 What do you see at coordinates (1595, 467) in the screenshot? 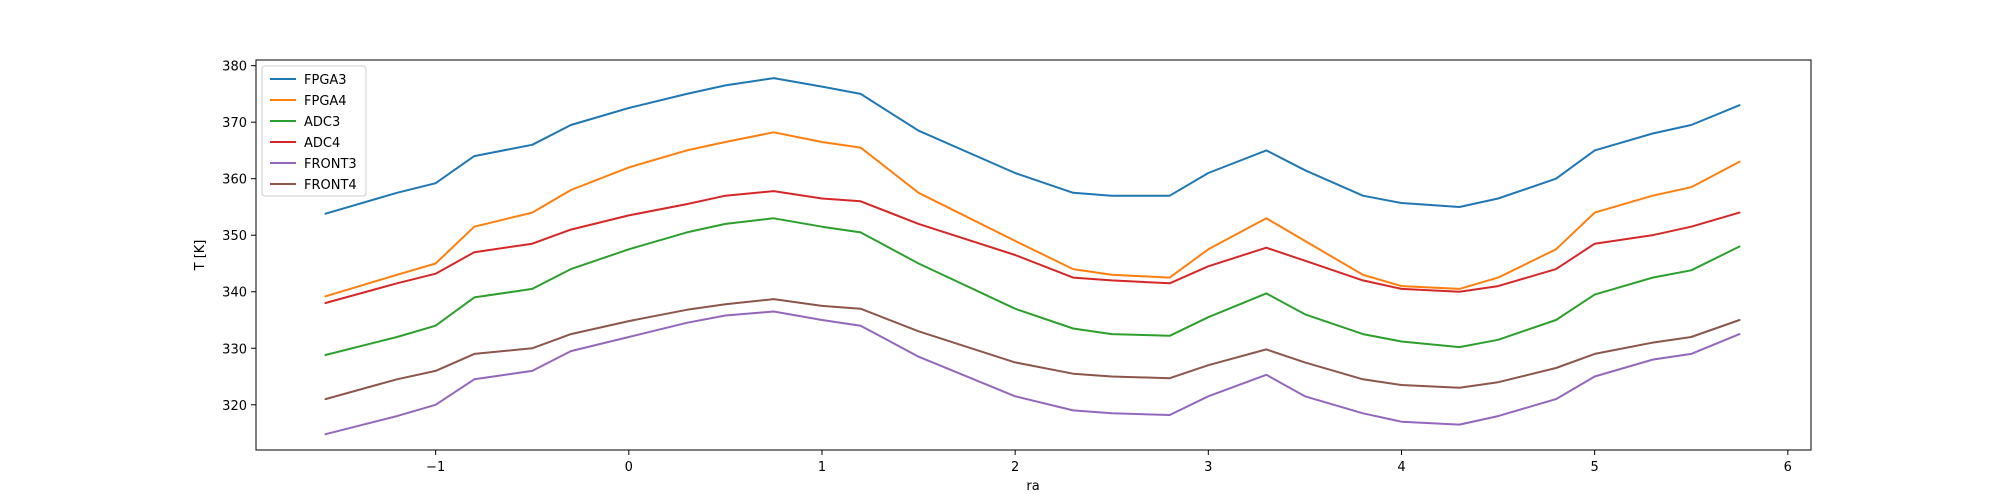
I see `x-tick-label: 5` at bounding box center [1595, 467].